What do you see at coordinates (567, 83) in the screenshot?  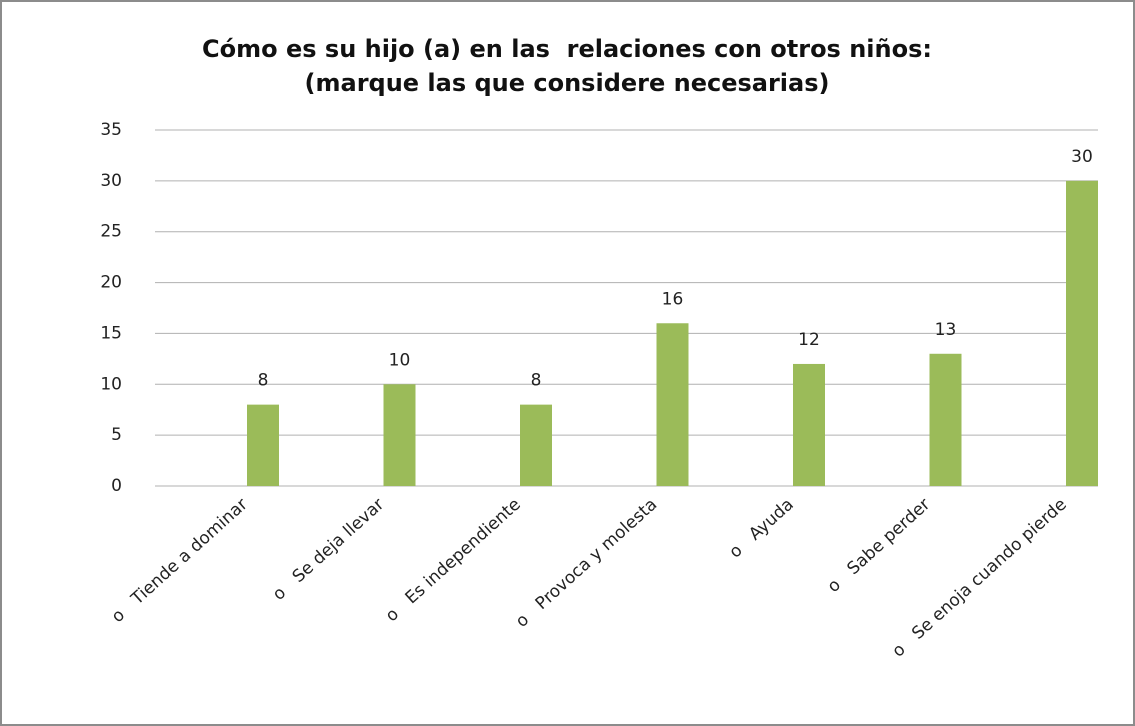 I see `chart-title: (marque las que considere necesarias)` at bounding box center [567, 83].